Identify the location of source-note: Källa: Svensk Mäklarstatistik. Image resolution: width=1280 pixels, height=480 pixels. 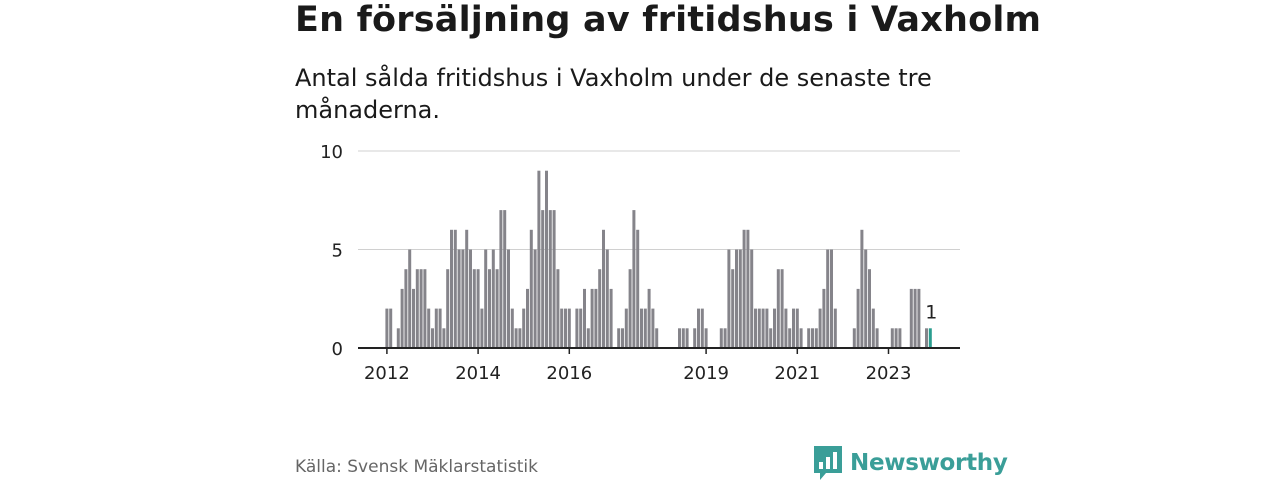
(416, 467).